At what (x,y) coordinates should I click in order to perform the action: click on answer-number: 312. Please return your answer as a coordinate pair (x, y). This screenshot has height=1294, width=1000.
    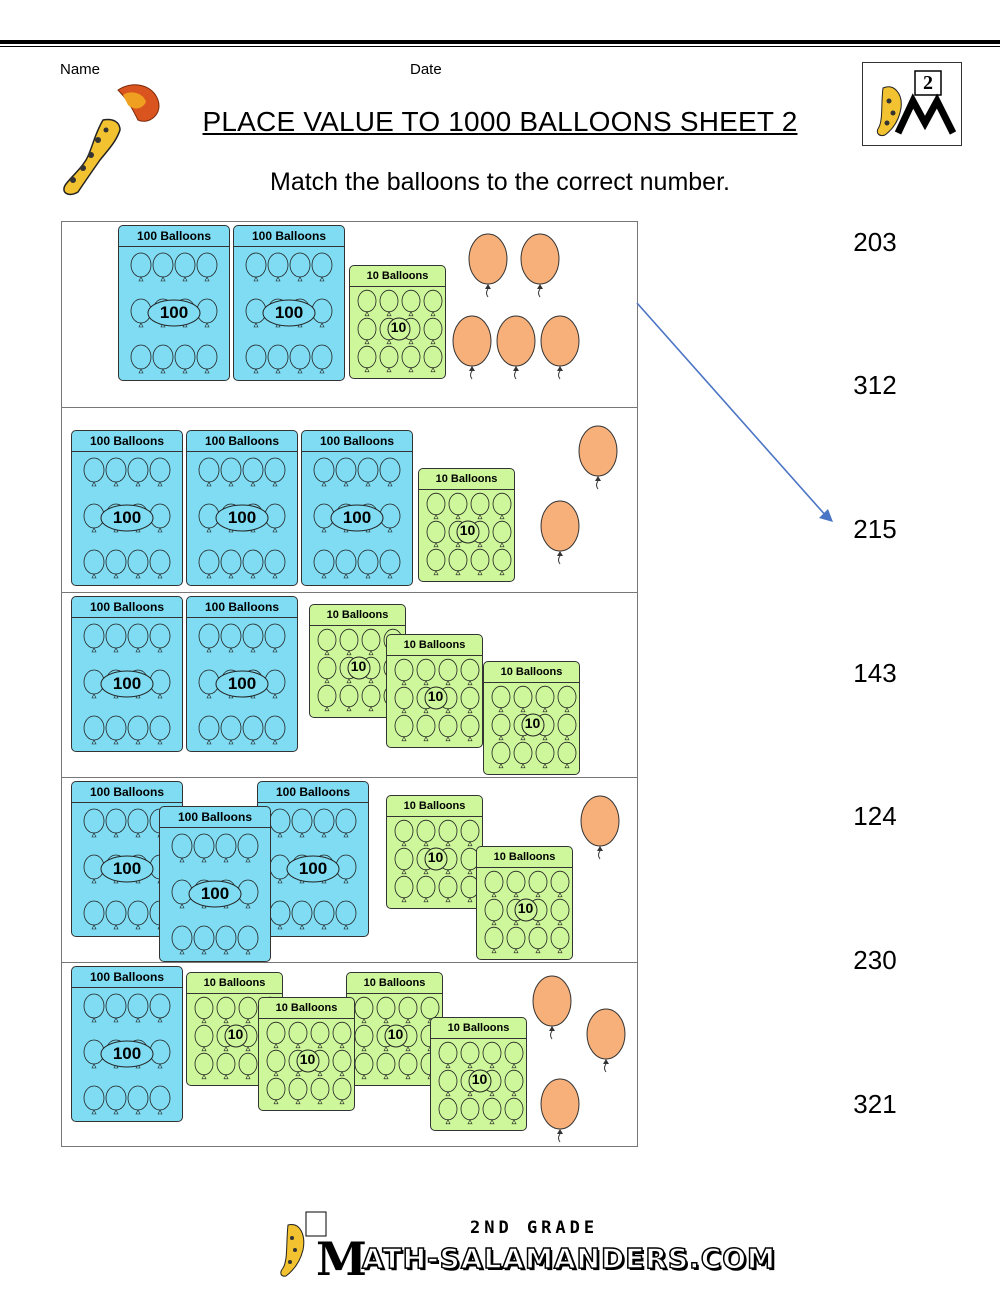
    Looking at the image, I should click on (875, 385).